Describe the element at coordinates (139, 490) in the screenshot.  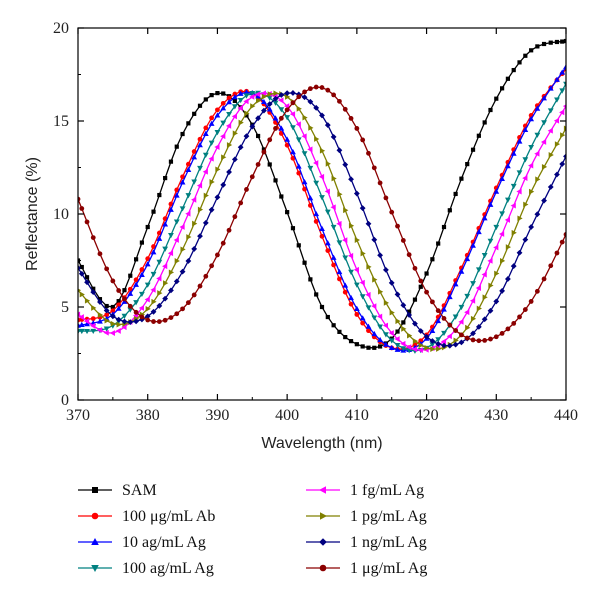
I see `legend-label: SAM` at that location.